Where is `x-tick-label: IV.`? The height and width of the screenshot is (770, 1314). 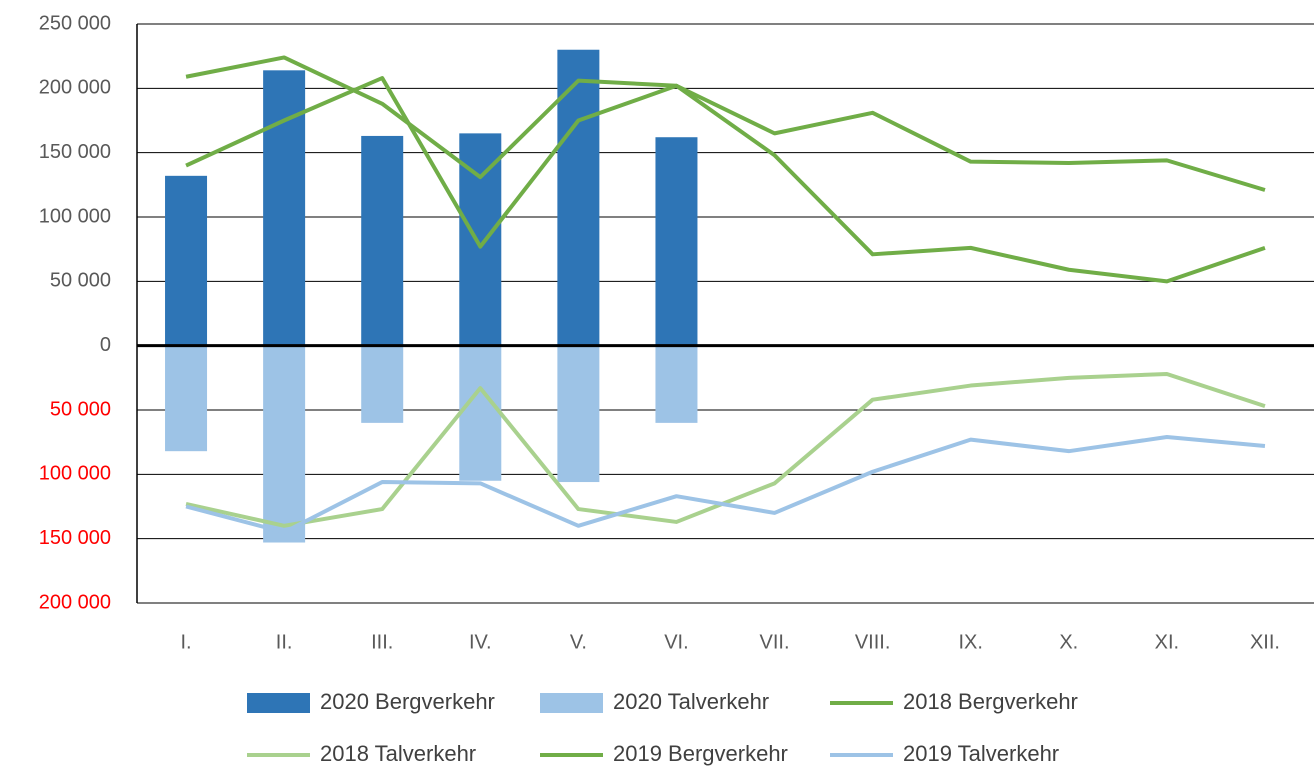
x-tick-label: IV. is located at coordinates (480, 642).